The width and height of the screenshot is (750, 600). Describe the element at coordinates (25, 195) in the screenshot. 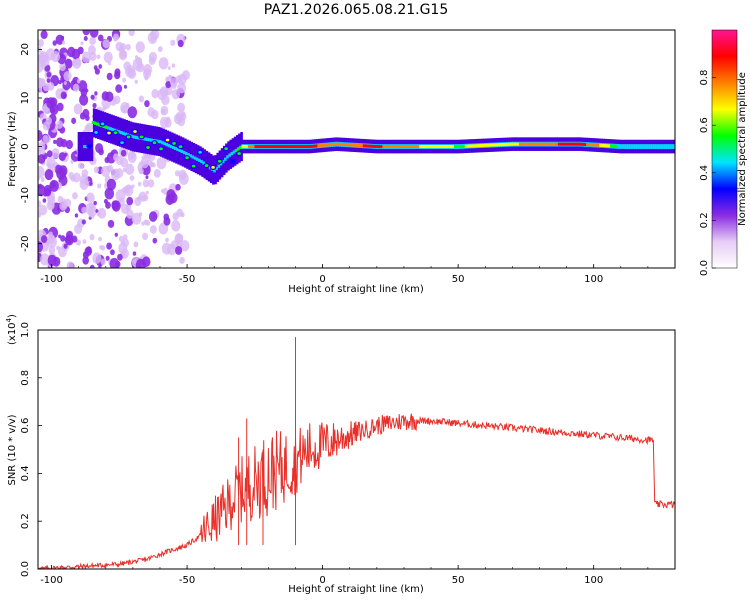

I see `spectrogram-y-tick-label: -10` at that location.